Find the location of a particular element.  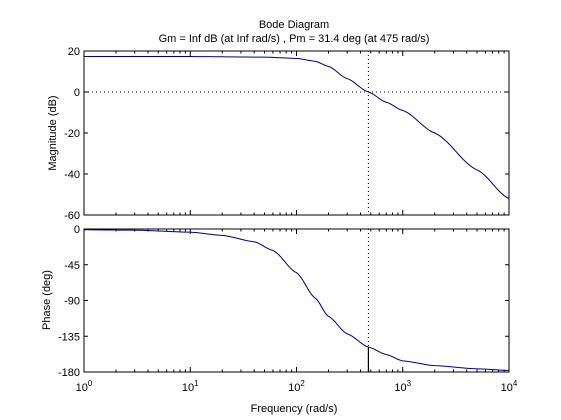

phase-ytick-label: -180 is located at coordinates (69, 373).